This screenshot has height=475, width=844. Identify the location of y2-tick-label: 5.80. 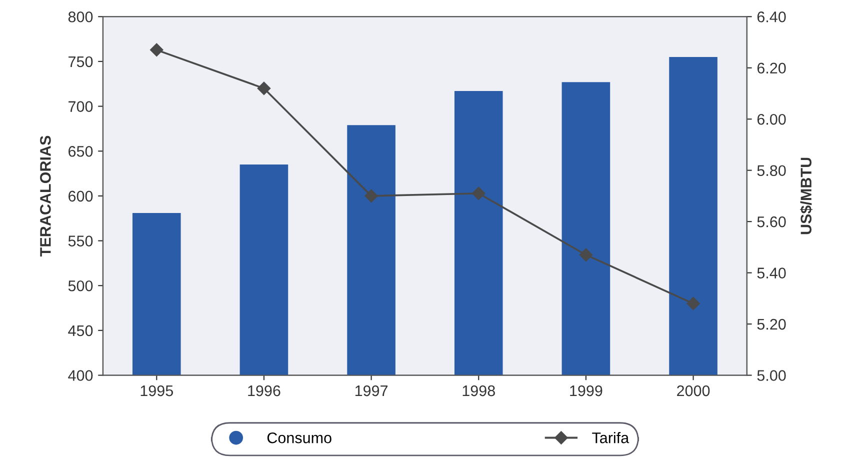
(771, 170).